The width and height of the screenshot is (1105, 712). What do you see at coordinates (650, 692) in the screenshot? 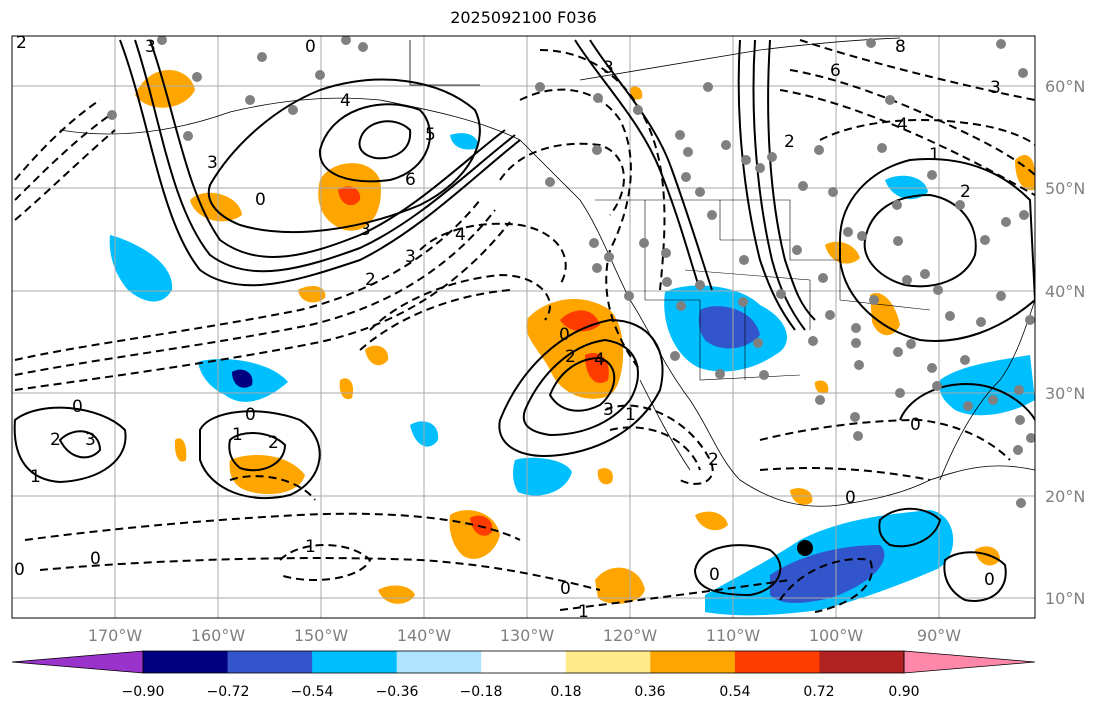
I see `colorbar-tick-label: 0.36` at bounding box center [650, 692].